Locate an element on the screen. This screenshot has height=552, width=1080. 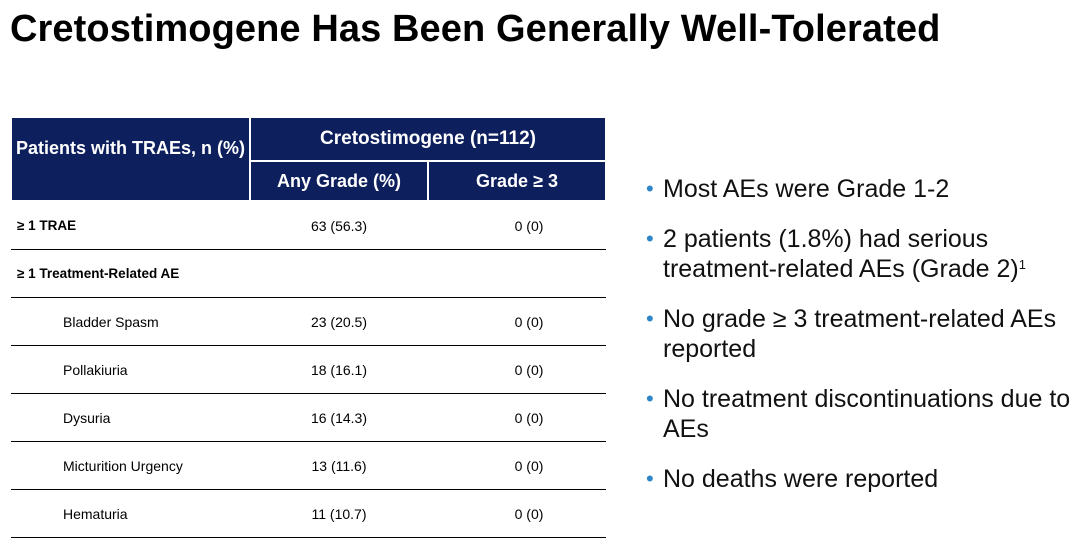
row-label: ≥ 1 Treatment-Related AE is located at coordinates (130, 273).